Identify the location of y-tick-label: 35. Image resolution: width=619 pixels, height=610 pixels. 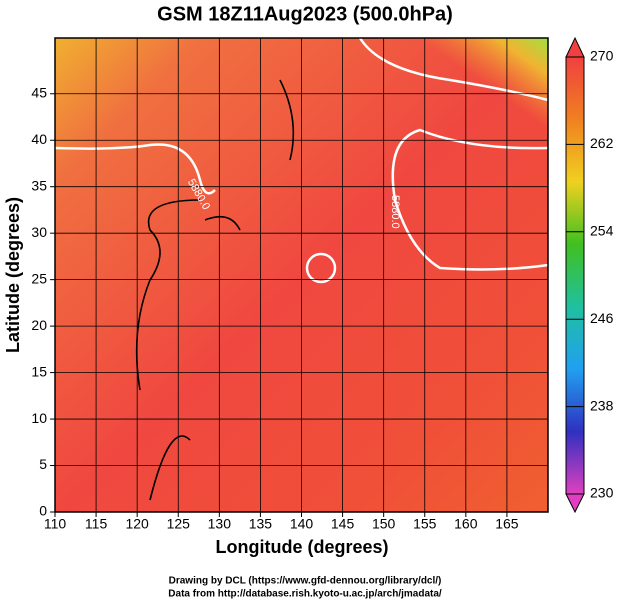
(39, 185).